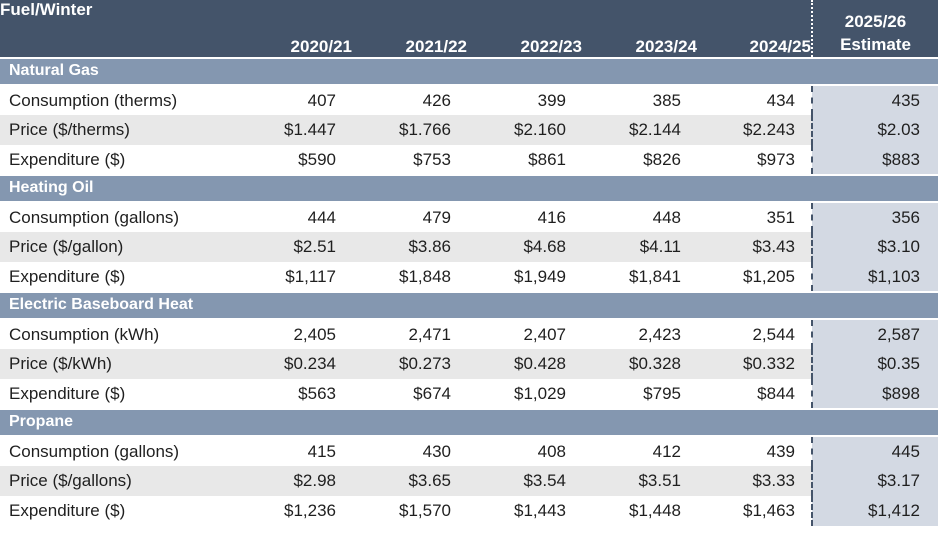 The height and width of the screenshot is (533, 938). I want to click on cell: $1,205, so click(754, 277).